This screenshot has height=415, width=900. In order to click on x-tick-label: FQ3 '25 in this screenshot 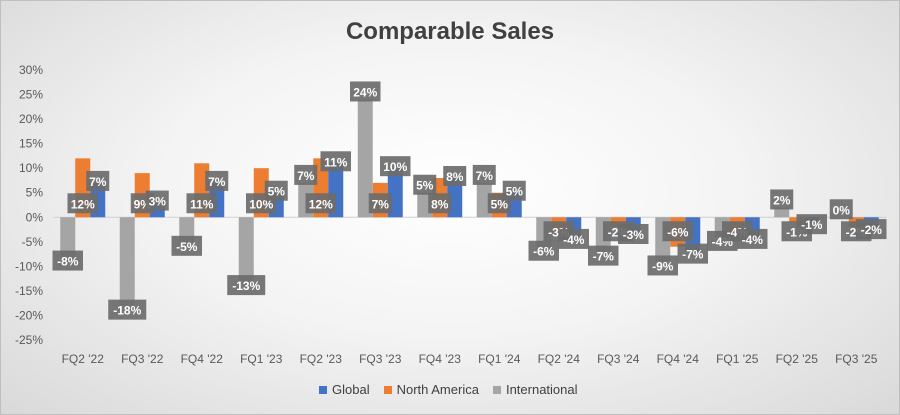, I will do `click(856, 359)`.